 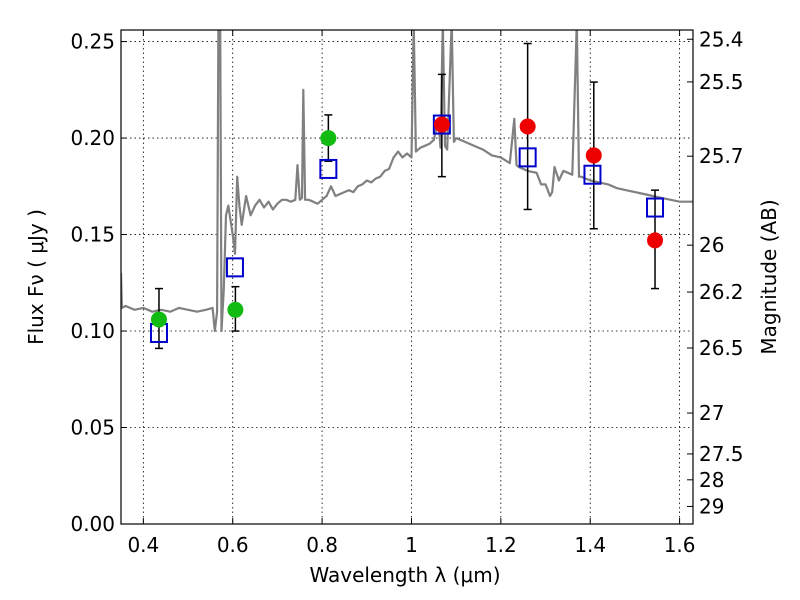 What do you see at coordinates (92, 428) in the screenshot?
I see `y-tick-label: 0.05` at bounding box center [92, 428].